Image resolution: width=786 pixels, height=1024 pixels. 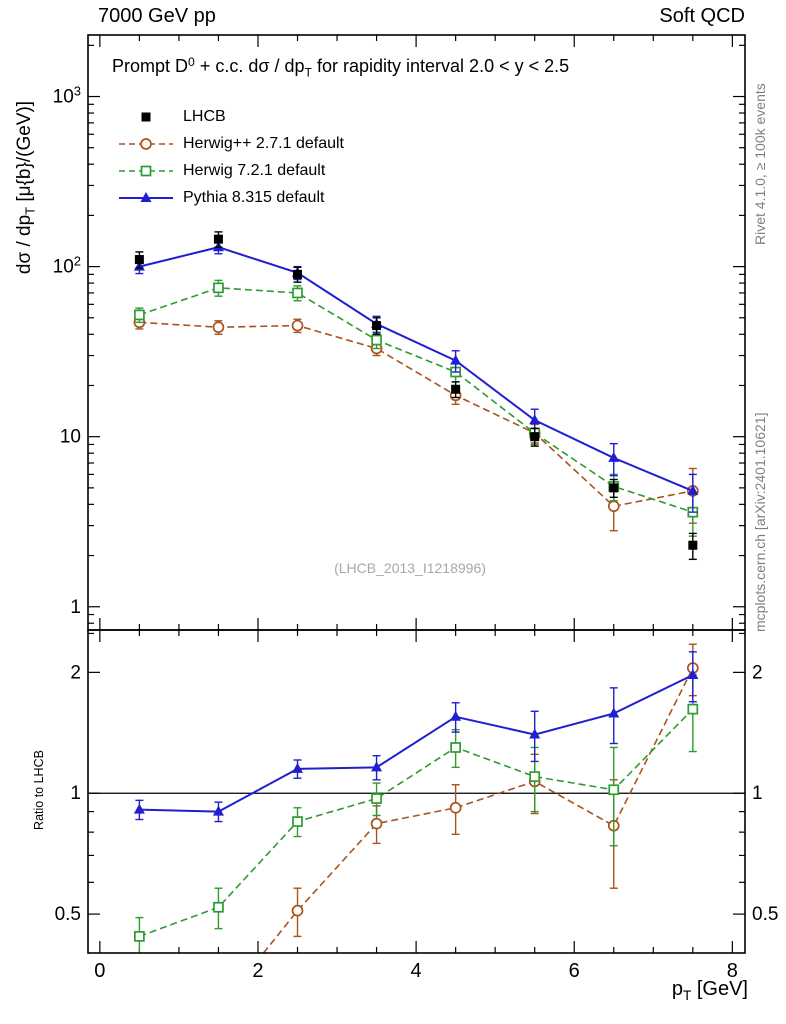 What do you see at coordinates (146, 143) in the screenshot?
I see `open-circle-icon` at bounding box center [146, 143].